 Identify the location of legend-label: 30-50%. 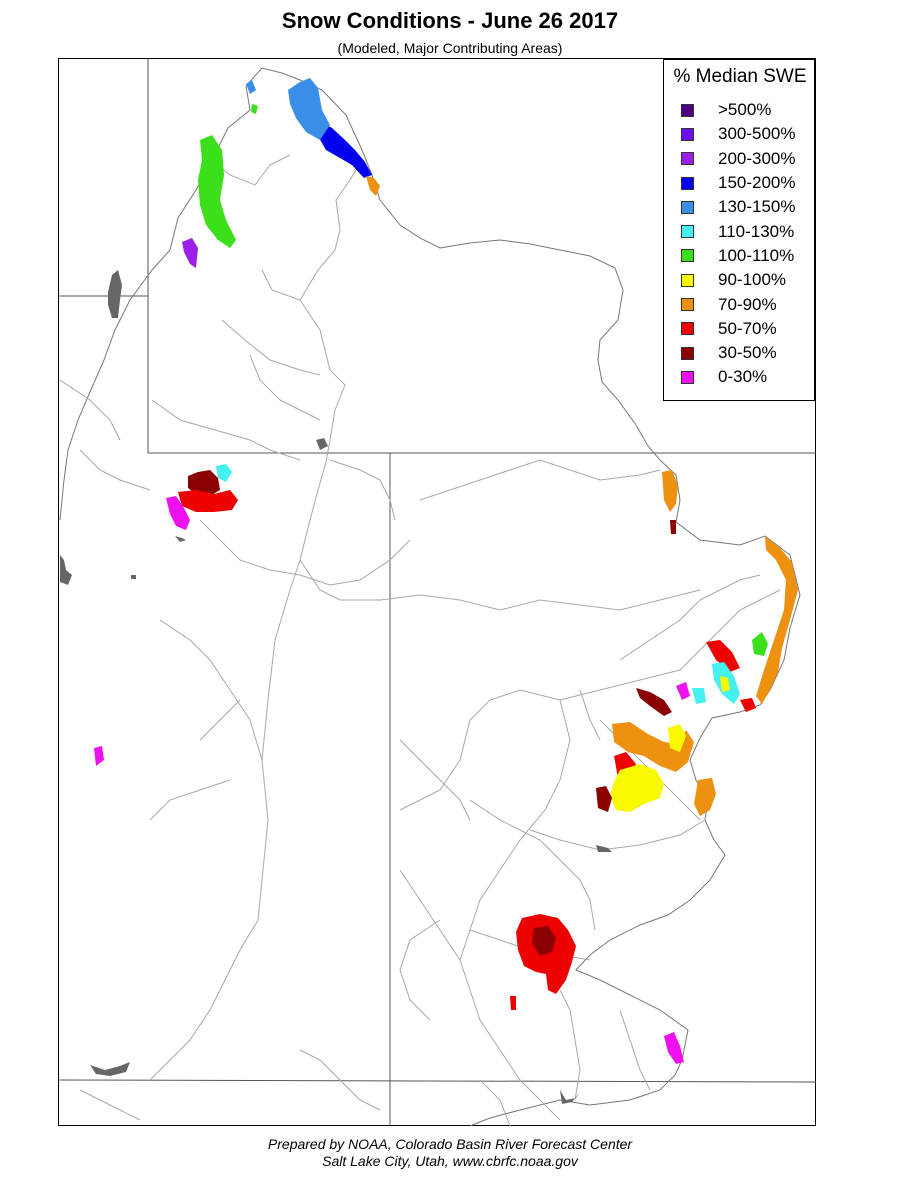
(747, 353).